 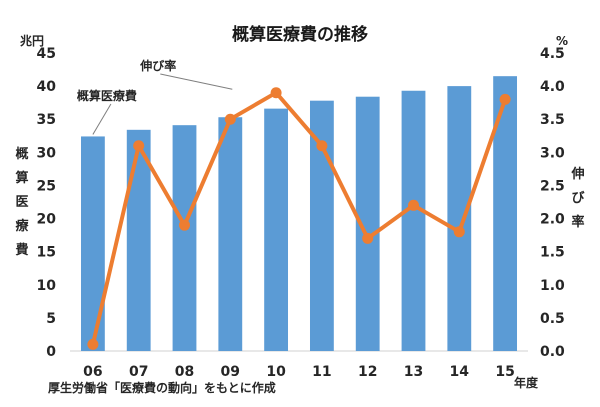 I want to click on left-tick-label: 30, so click(x=47, y=153).